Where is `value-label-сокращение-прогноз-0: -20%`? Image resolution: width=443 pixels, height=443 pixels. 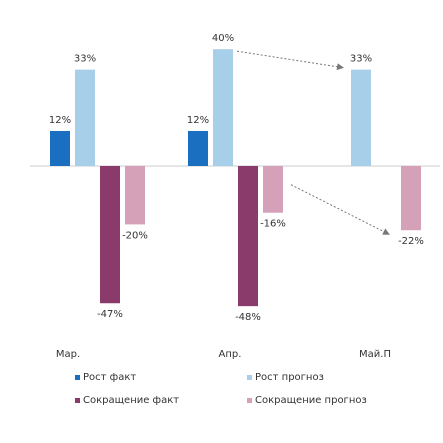
value-label-сокращение-прогноз-0: -20% is located at coordinates (135, 235).